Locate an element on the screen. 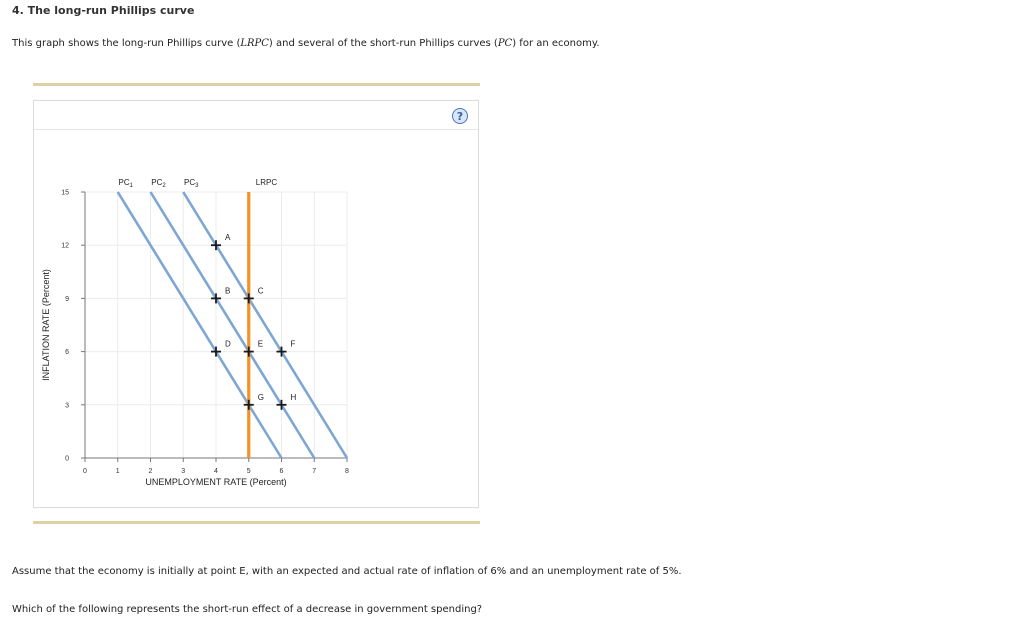 The height and width of the screenshot is (629, 1024). x-tick-label: 5 is located at coordinates (249, 471).